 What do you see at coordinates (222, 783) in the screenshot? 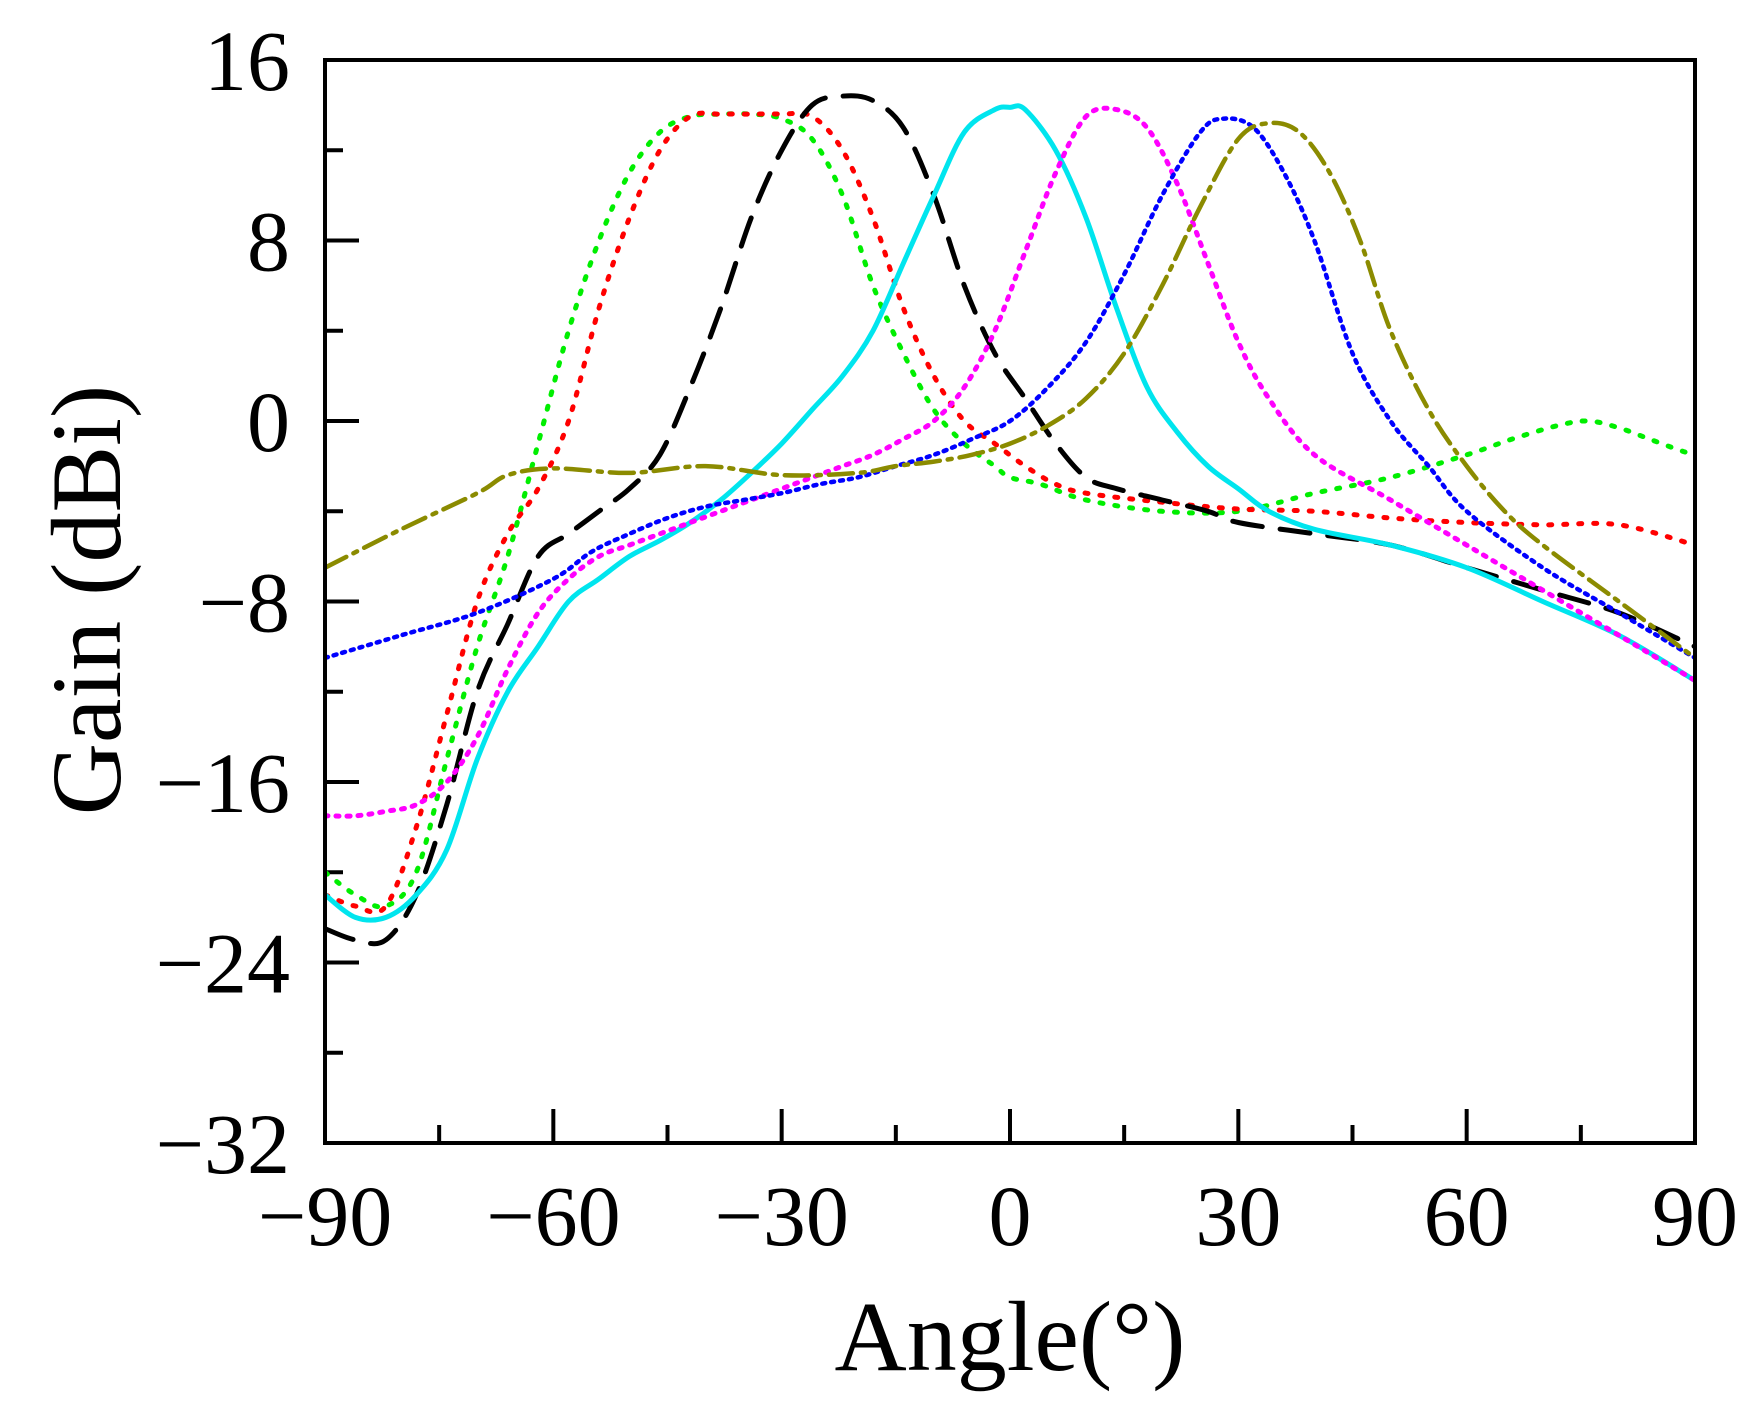
I see `y-tick-label: −16` at bounding box center [222, 783].